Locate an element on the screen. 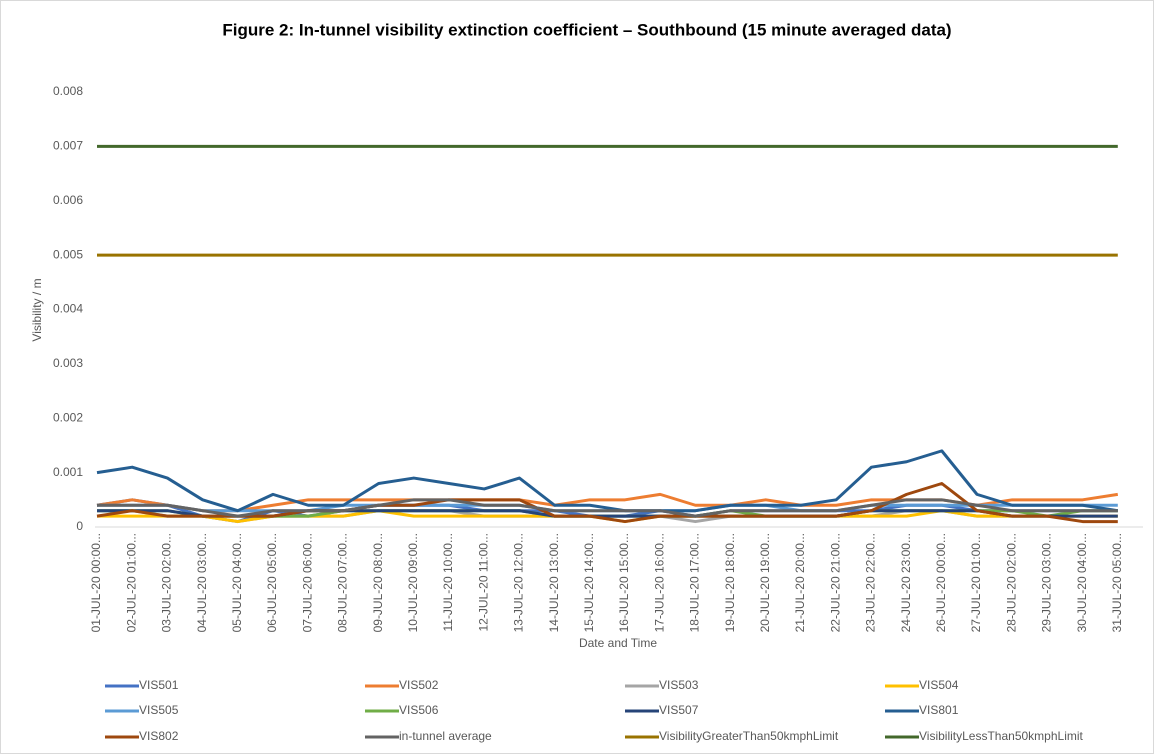  y-tick-label: 0.003 is located at coordinates (68, 363).